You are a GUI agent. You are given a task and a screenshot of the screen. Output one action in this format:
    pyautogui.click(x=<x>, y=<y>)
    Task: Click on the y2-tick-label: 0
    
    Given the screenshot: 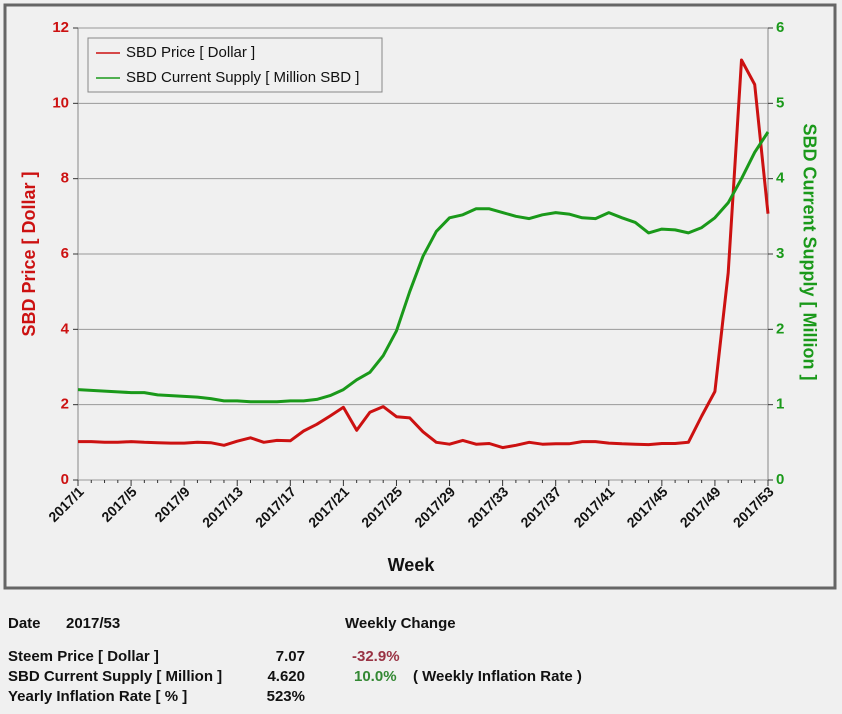 What is the action you would take?
    pyautogui.click(x=780, y=479)
    